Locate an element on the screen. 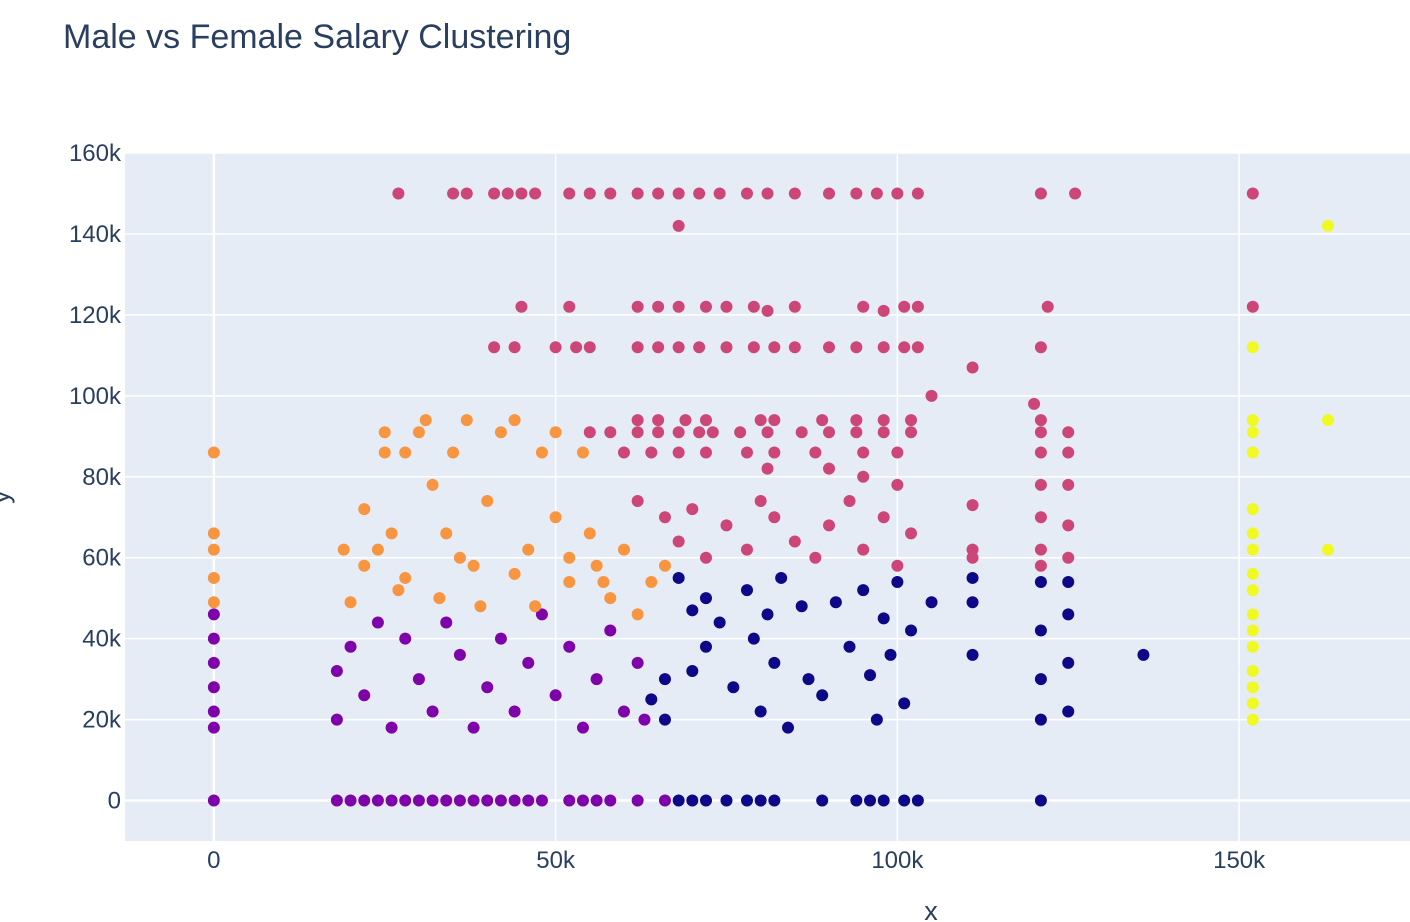 Image resolution: width=1410 pixels, height=922 pixels. y-tick-label: 120k is located at coordinates (95, 315).